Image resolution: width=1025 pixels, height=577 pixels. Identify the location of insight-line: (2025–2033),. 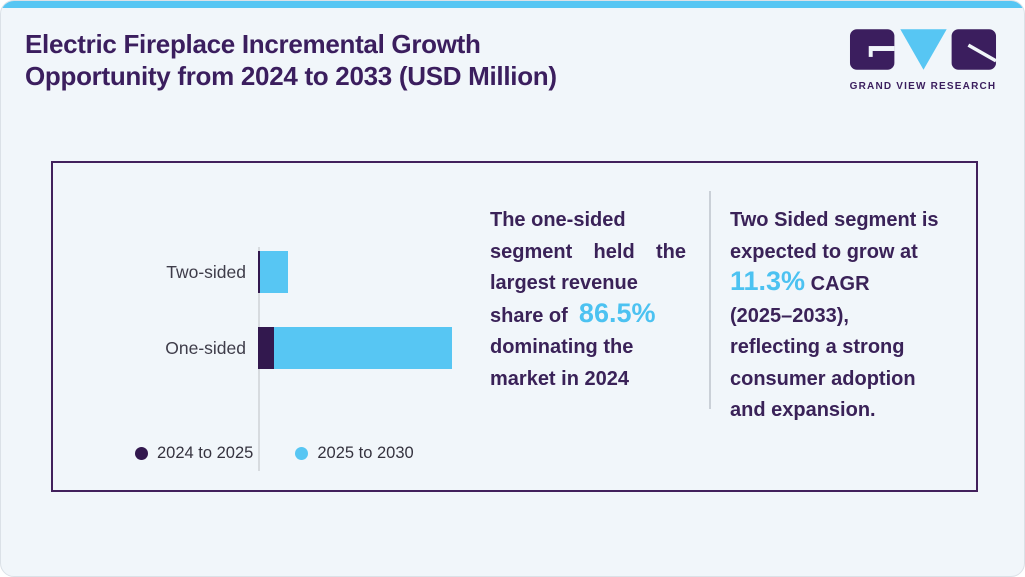
(846, 317).